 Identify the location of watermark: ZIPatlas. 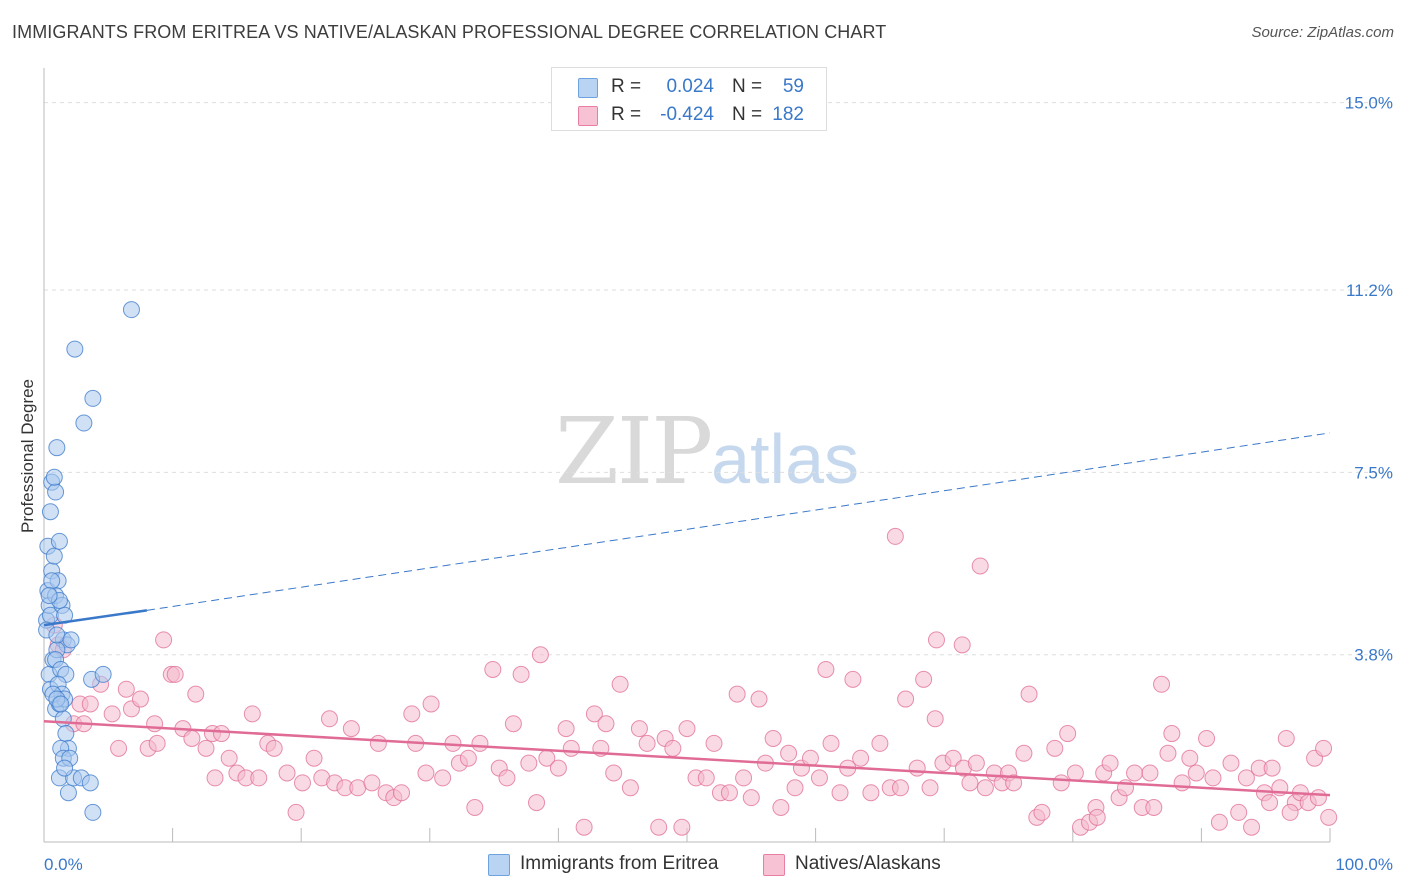
(707, 451).